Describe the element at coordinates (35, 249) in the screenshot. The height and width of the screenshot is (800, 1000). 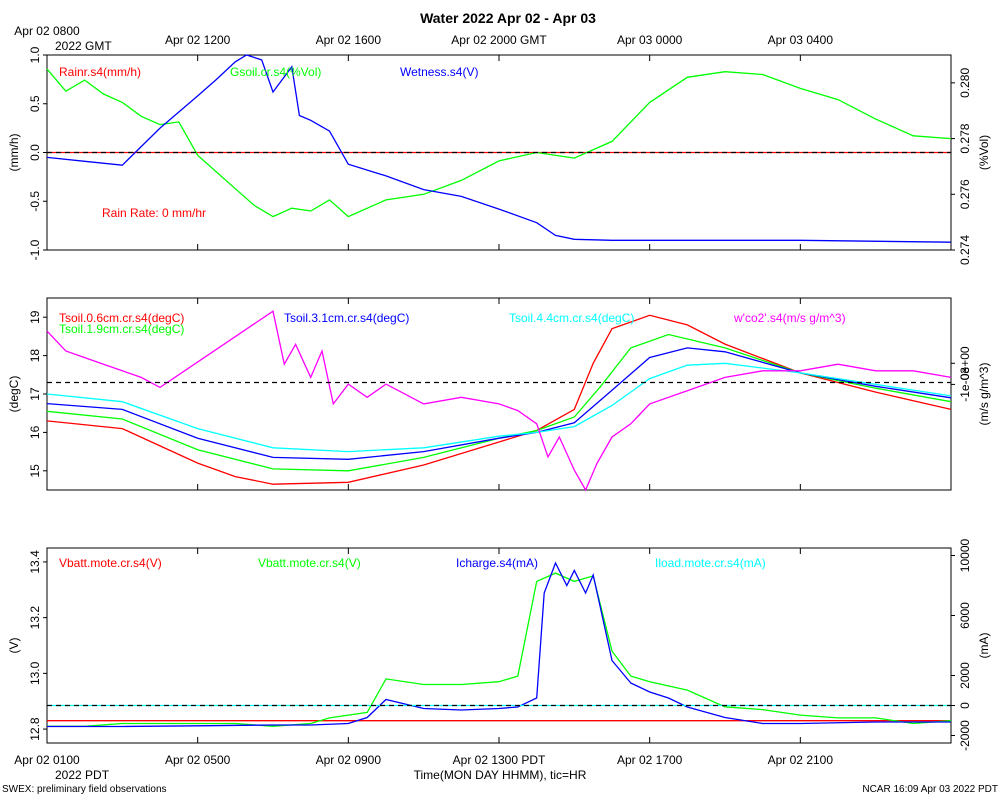
I see `left-y-tick-label: -1.0` at that location.